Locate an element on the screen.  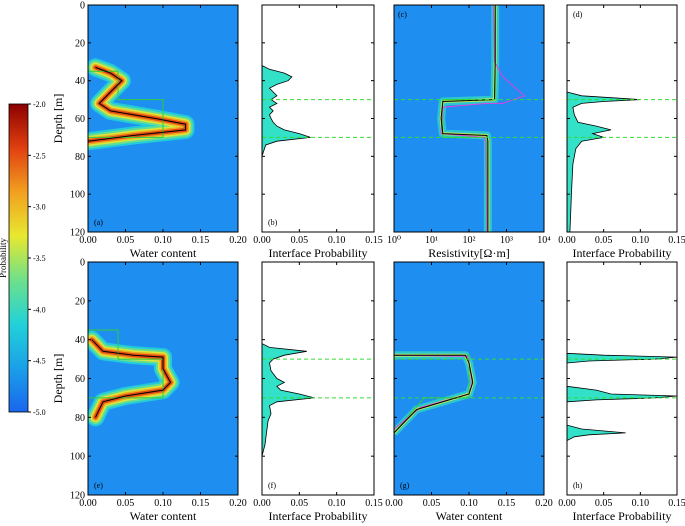
panel-c: 10⁰ 10¹ 10² 10³ 10⁴ Resistivity[Ω·m] (c) is located at coordinates (469, 132).